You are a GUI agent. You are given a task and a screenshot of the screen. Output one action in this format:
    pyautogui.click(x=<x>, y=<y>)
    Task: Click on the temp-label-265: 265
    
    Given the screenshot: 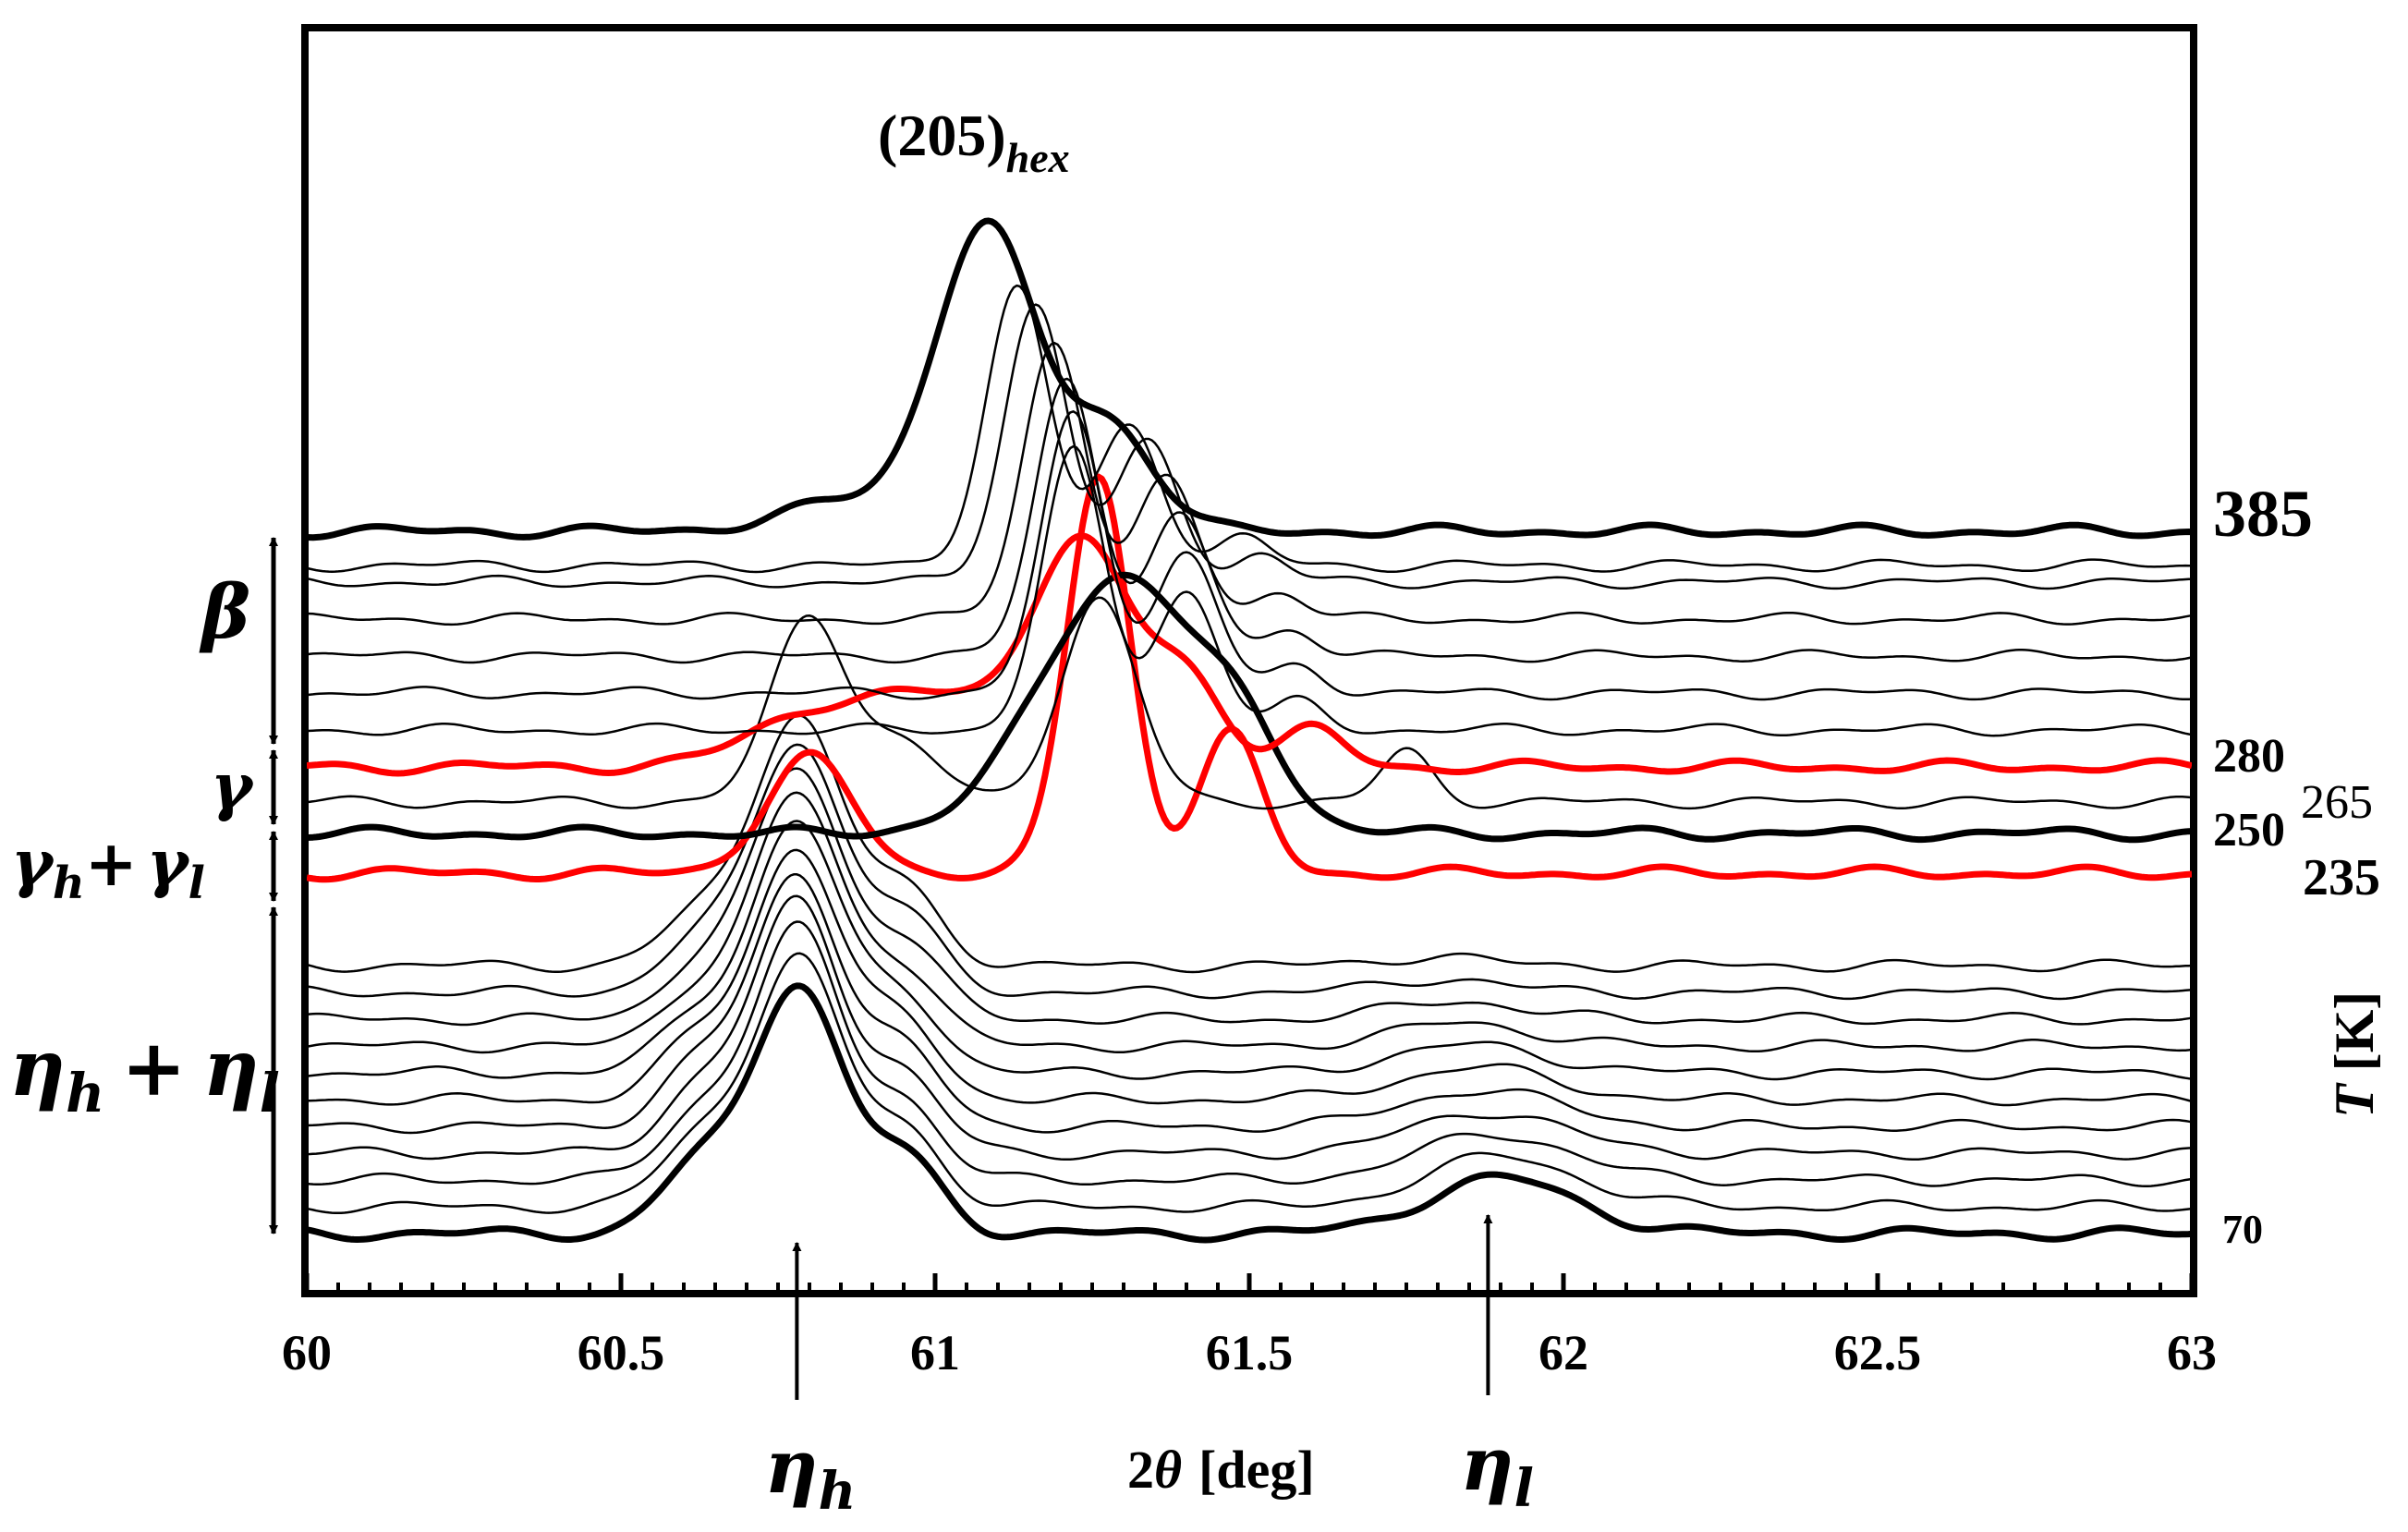 What is the action you would take?
    pyautogui.click(x=2337, y=802)
    